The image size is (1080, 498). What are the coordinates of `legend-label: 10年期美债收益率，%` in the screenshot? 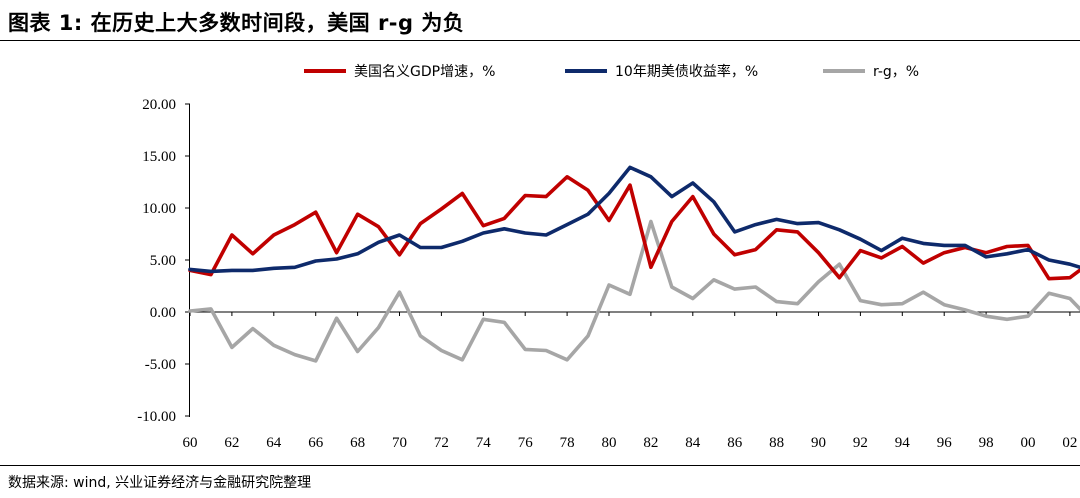 It's located at (686, 71).